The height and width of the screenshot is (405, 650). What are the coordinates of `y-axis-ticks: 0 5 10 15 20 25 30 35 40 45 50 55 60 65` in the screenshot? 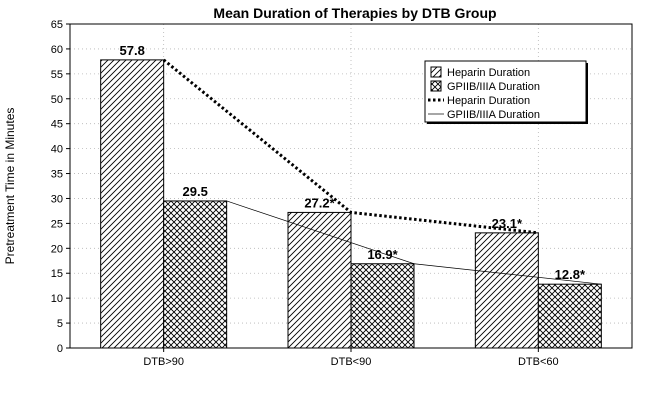 It's located at (60, 187).